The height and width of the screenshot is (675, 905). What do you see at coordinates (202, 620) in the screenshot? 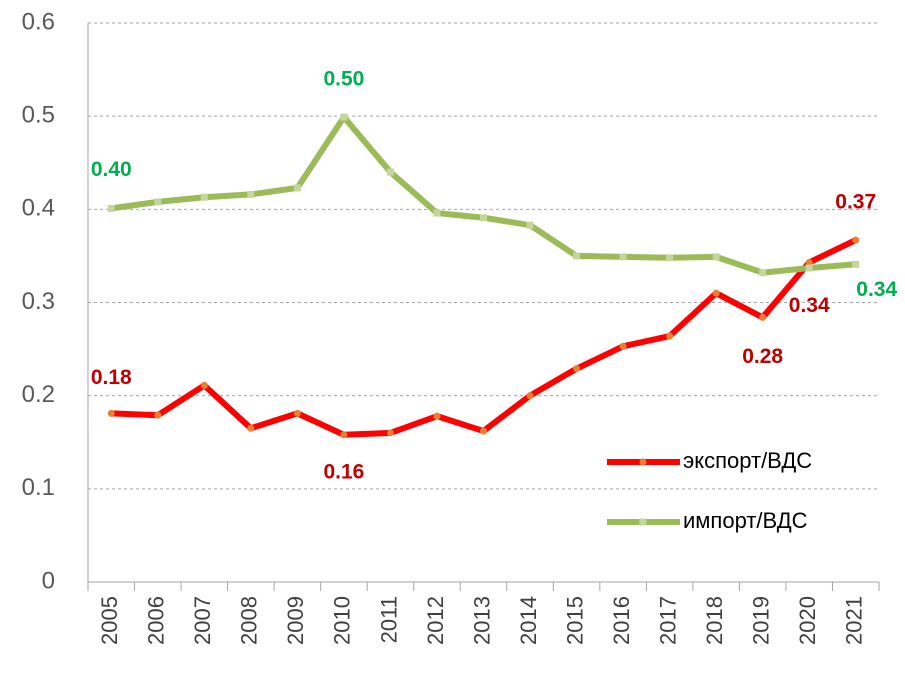
I see `x-tick-label: 2007` at bounding box center [202, 620].